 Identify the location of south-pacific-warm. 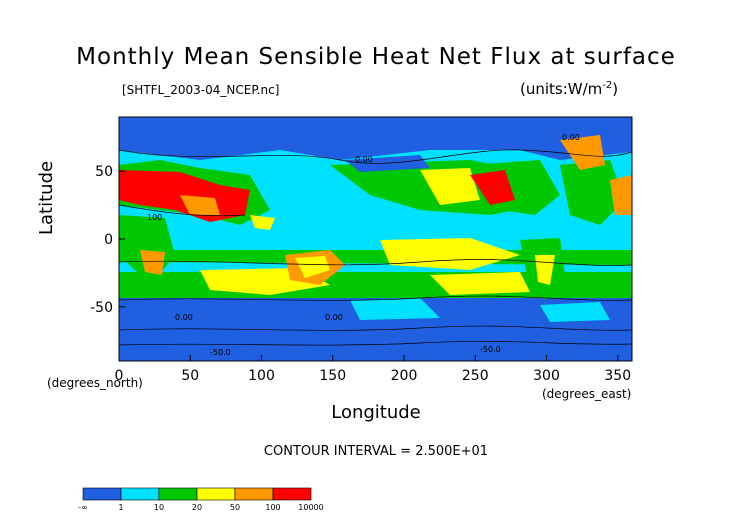
(480, 283).